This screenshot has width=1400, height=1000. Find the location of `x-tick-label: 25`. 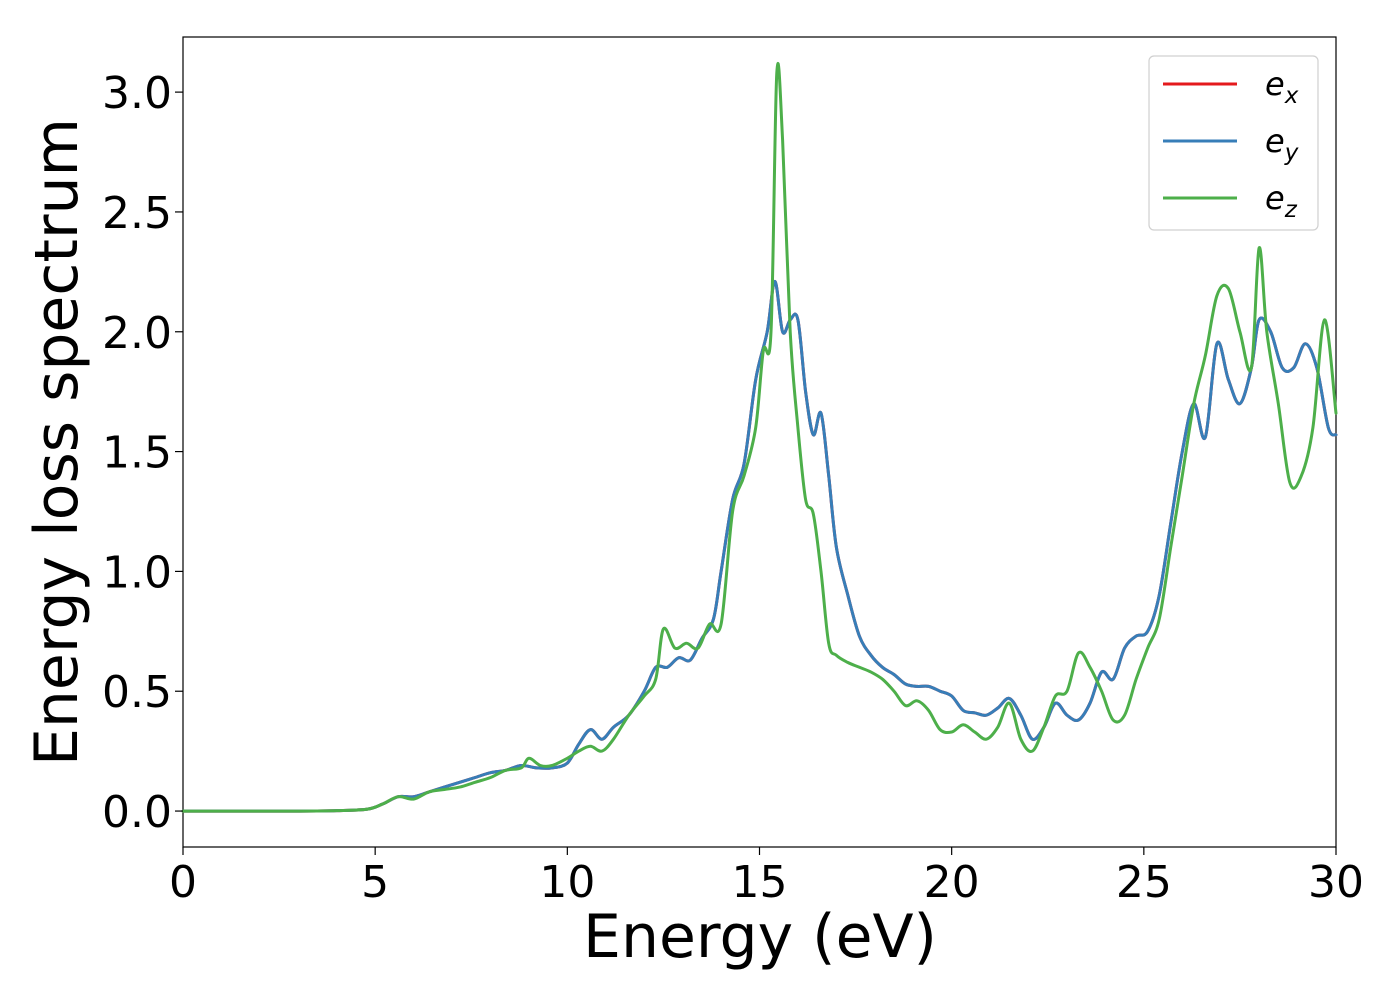

x-tick-label: 25 is located at coordinates (1144, 882).